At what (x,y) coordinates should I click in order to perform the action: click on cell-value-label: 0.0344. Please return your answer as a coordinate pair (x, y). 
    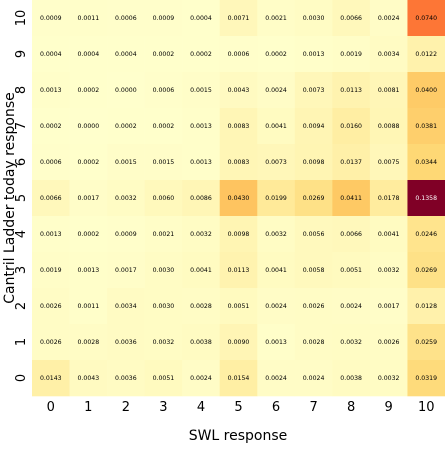
    Looking at the image, I should click on (426, 162).